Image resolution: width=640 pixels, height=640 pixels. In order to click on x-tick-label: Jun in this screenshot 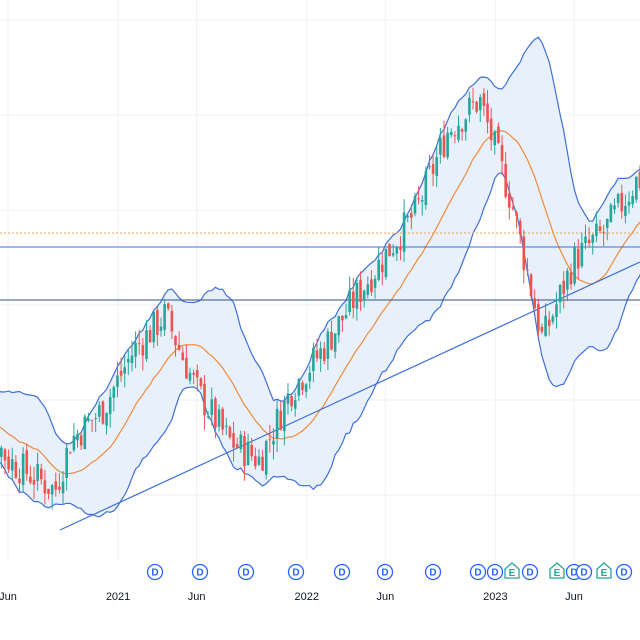, I will do `click(385, 597)`.